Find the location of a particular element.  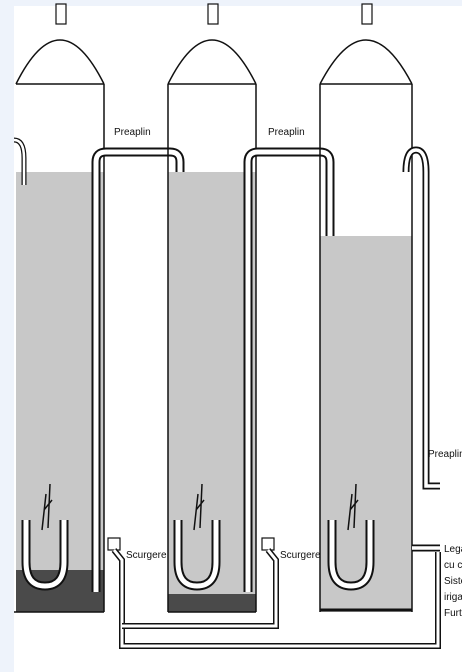

barrel-1-bubbles is located at coordinates (47, 507).